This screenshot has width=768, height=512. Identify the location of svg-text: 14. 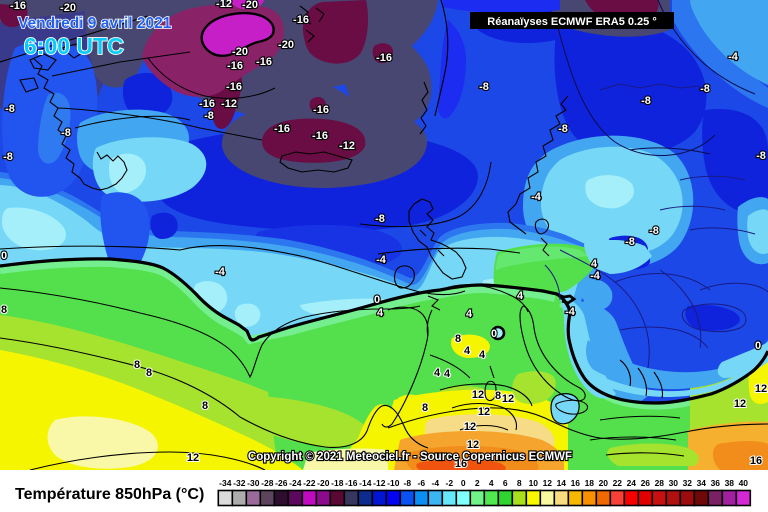
(562, 483).